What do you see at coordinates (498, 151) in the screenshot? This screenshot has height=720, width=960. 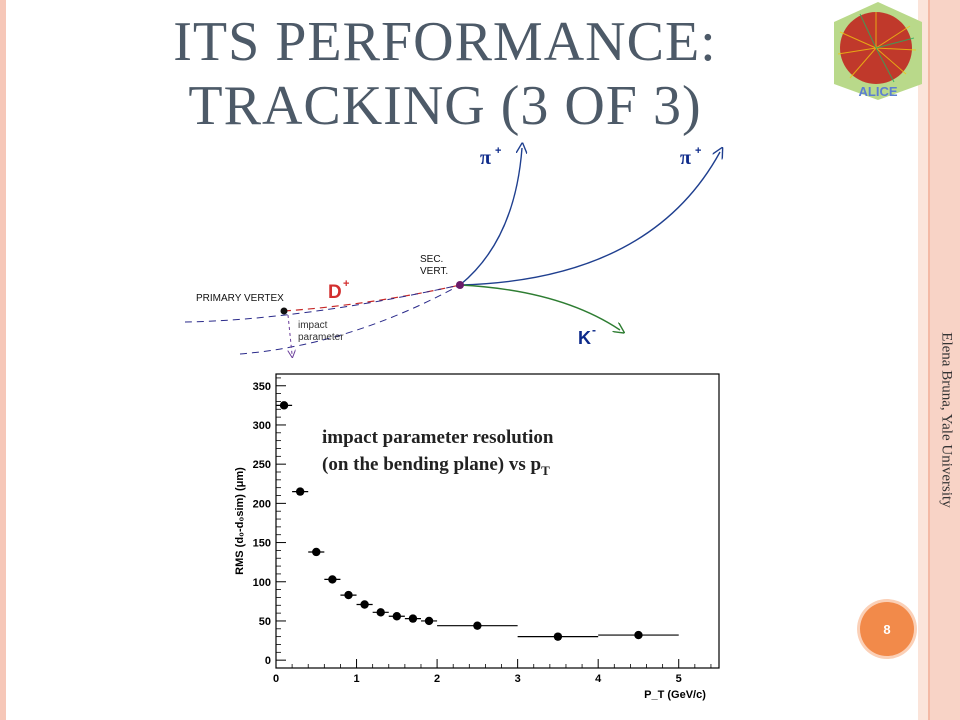 I see `pion-sup-1: +` at bounding box center [498, 151].